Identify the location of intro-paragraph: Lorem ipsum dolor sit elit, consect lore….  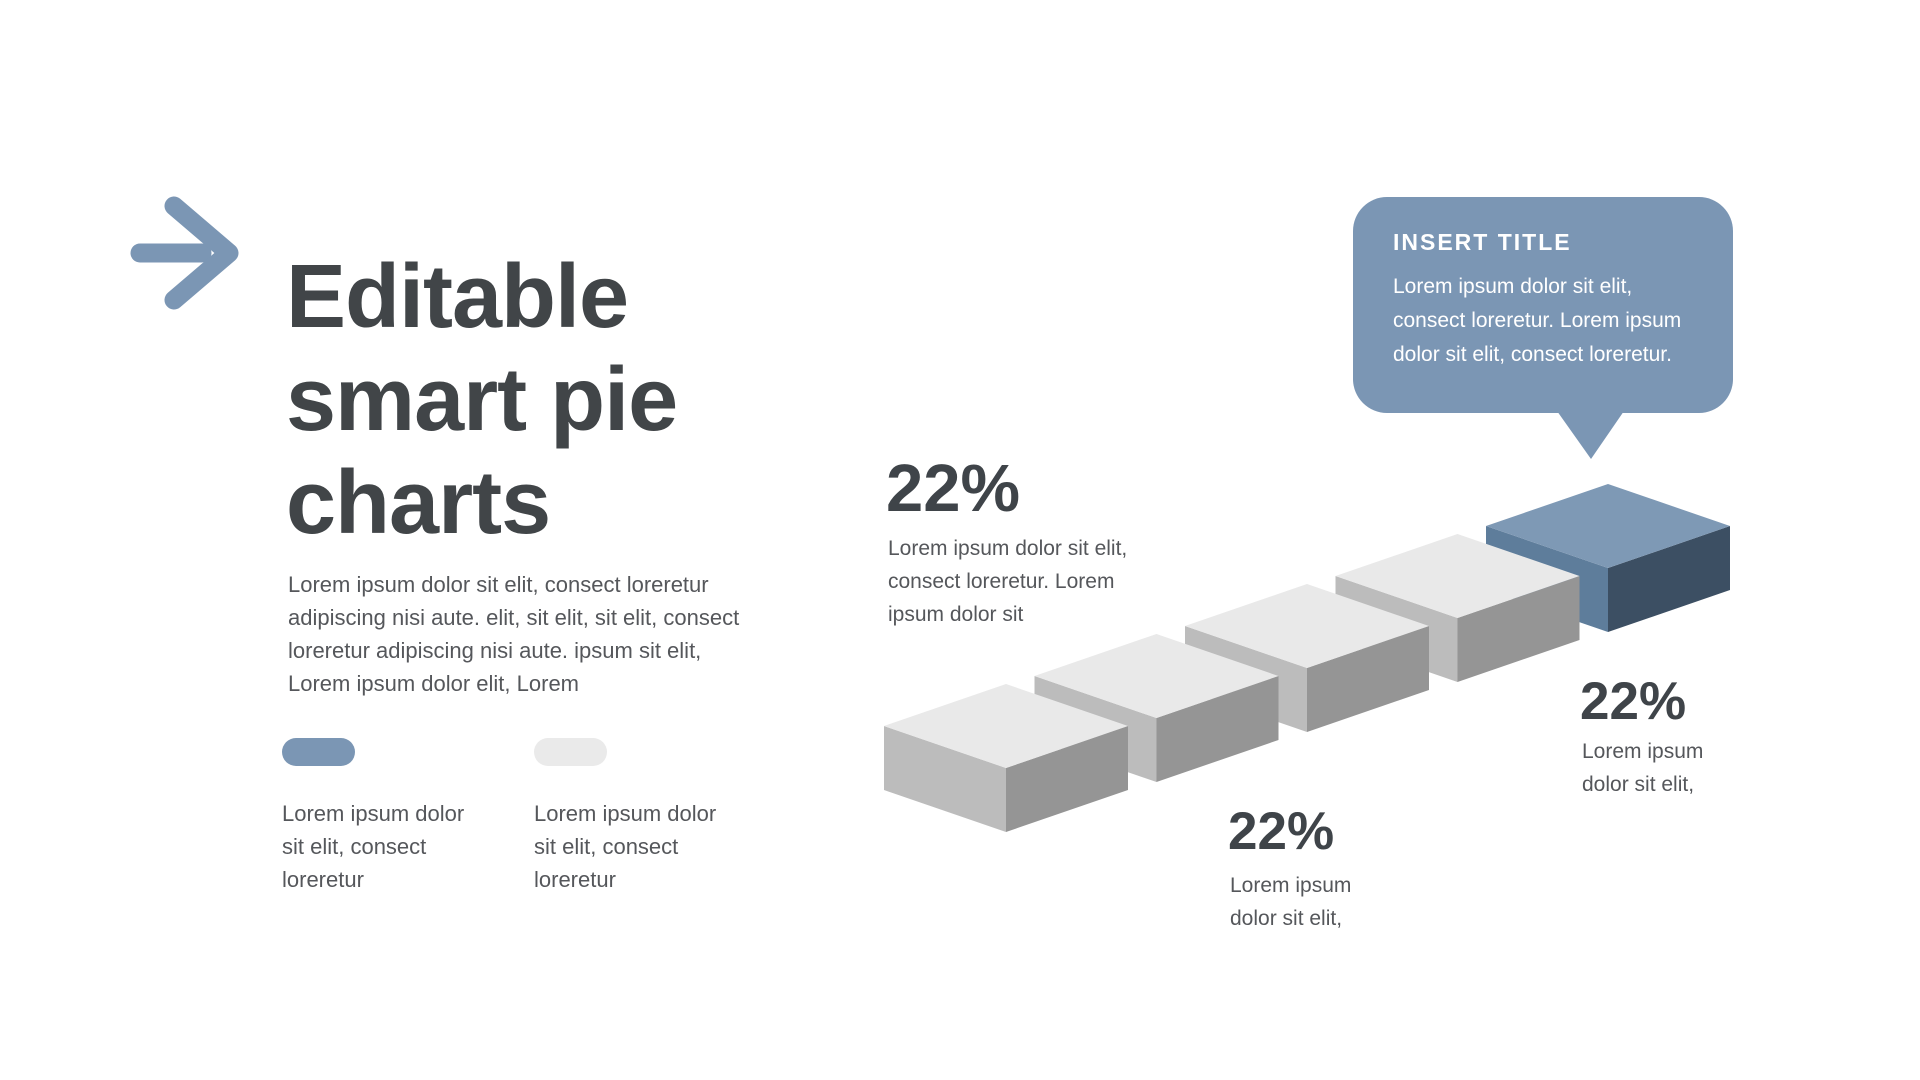
(514, 634).